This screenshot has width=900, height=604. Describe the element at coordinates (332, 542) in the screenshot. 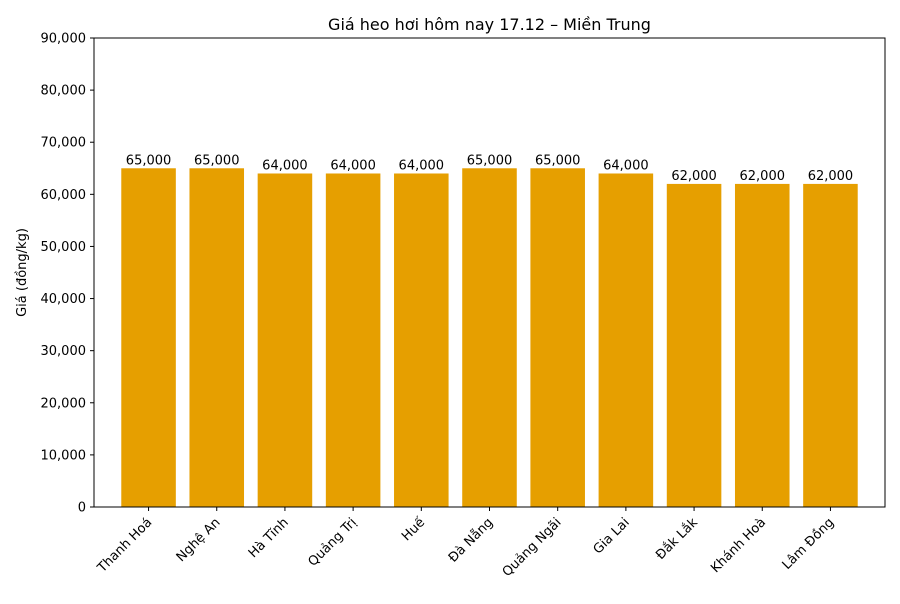

I see `x-tick-label: Quảng Trị` at that location.